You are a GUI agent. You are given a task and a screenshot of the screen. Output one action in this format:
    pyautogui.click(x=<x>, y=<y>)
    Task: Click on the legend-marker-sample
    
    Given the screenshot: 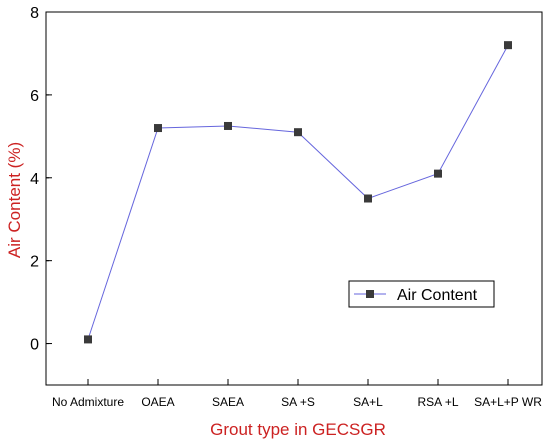 What is the action you would take?
    pyautogui.click(x=370, y=294)
    